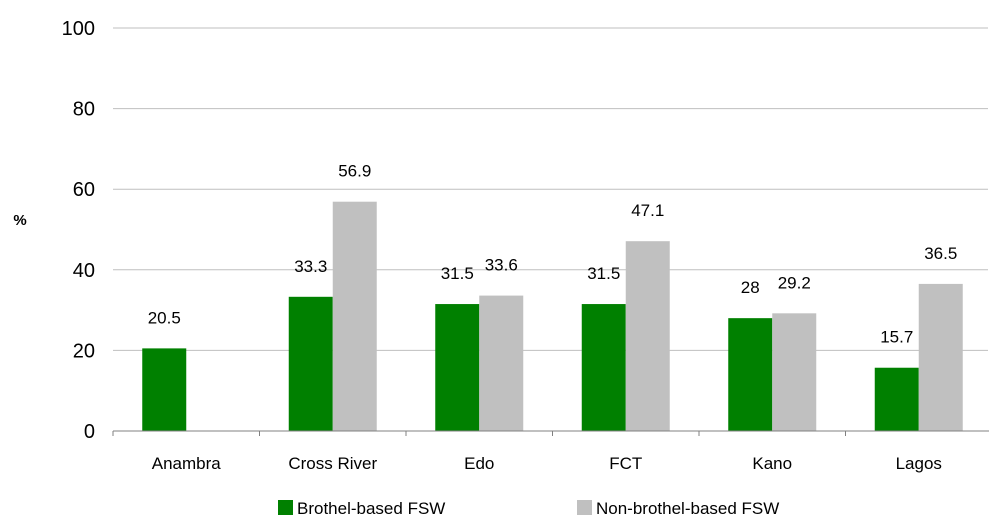  I want to click on data-label: 28, so click(750, 287).